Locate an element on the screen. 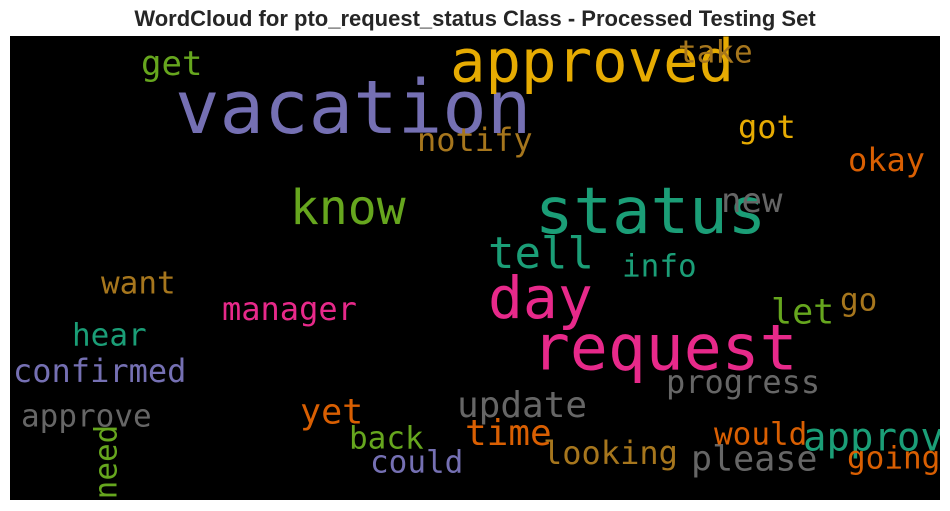 The width and height of the screenshot is (950, 511). word-hear: hear is located at coordinates (109, 335).